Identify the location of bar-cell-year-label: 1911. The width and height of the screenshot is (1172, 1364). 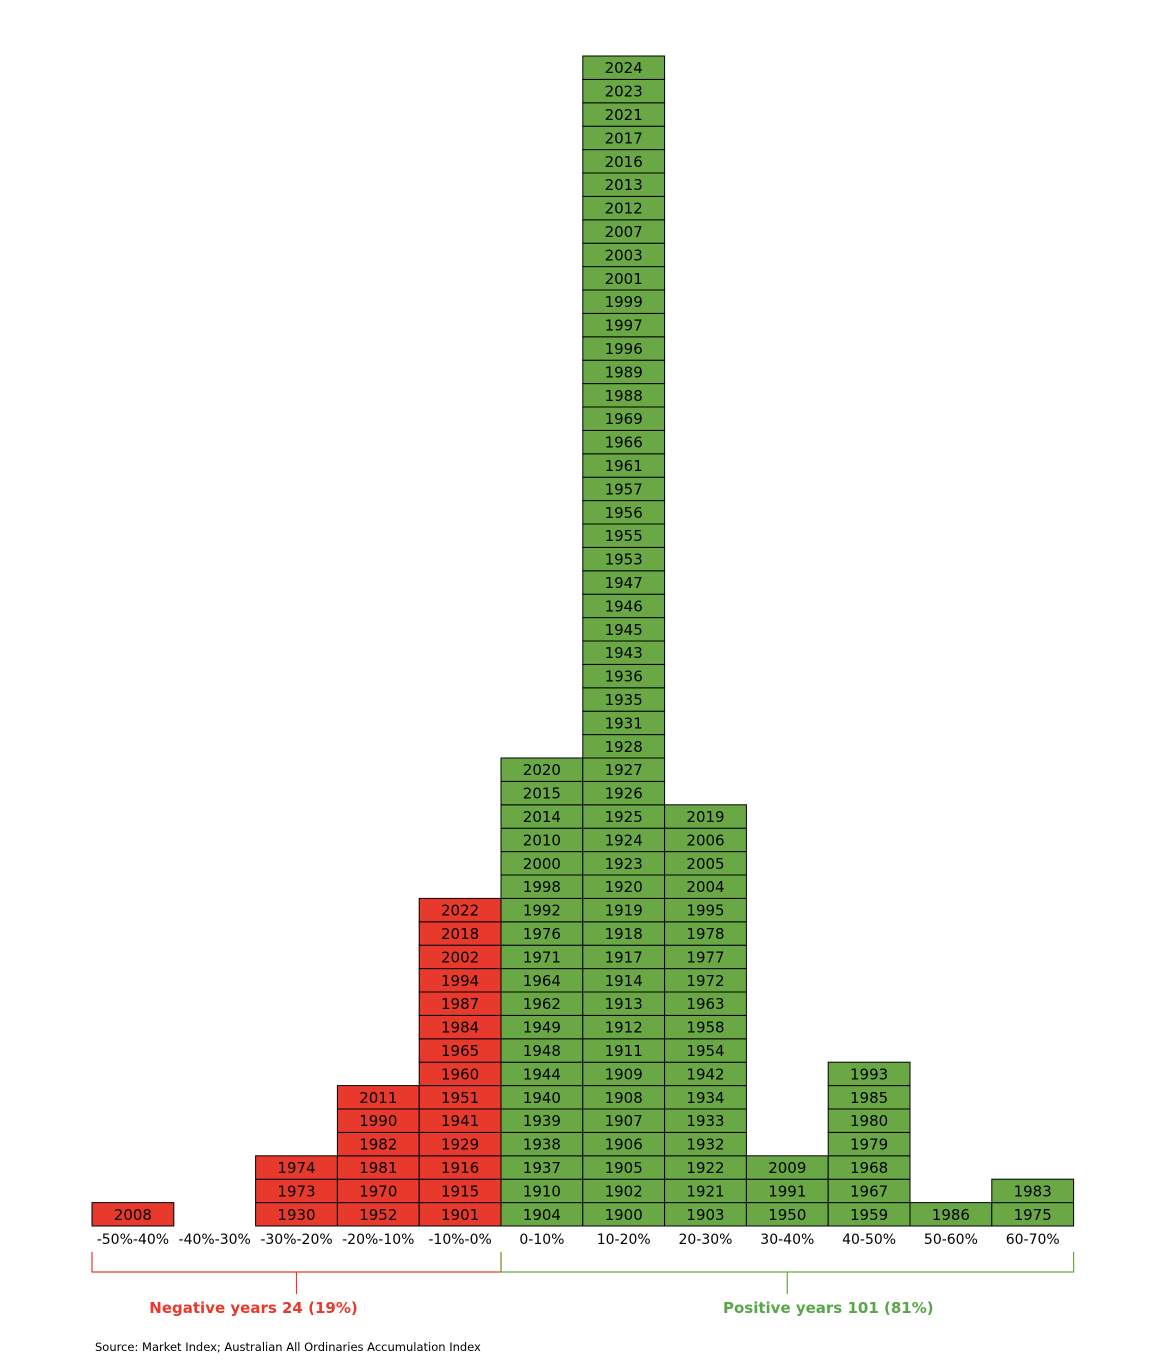
(624, 1051).